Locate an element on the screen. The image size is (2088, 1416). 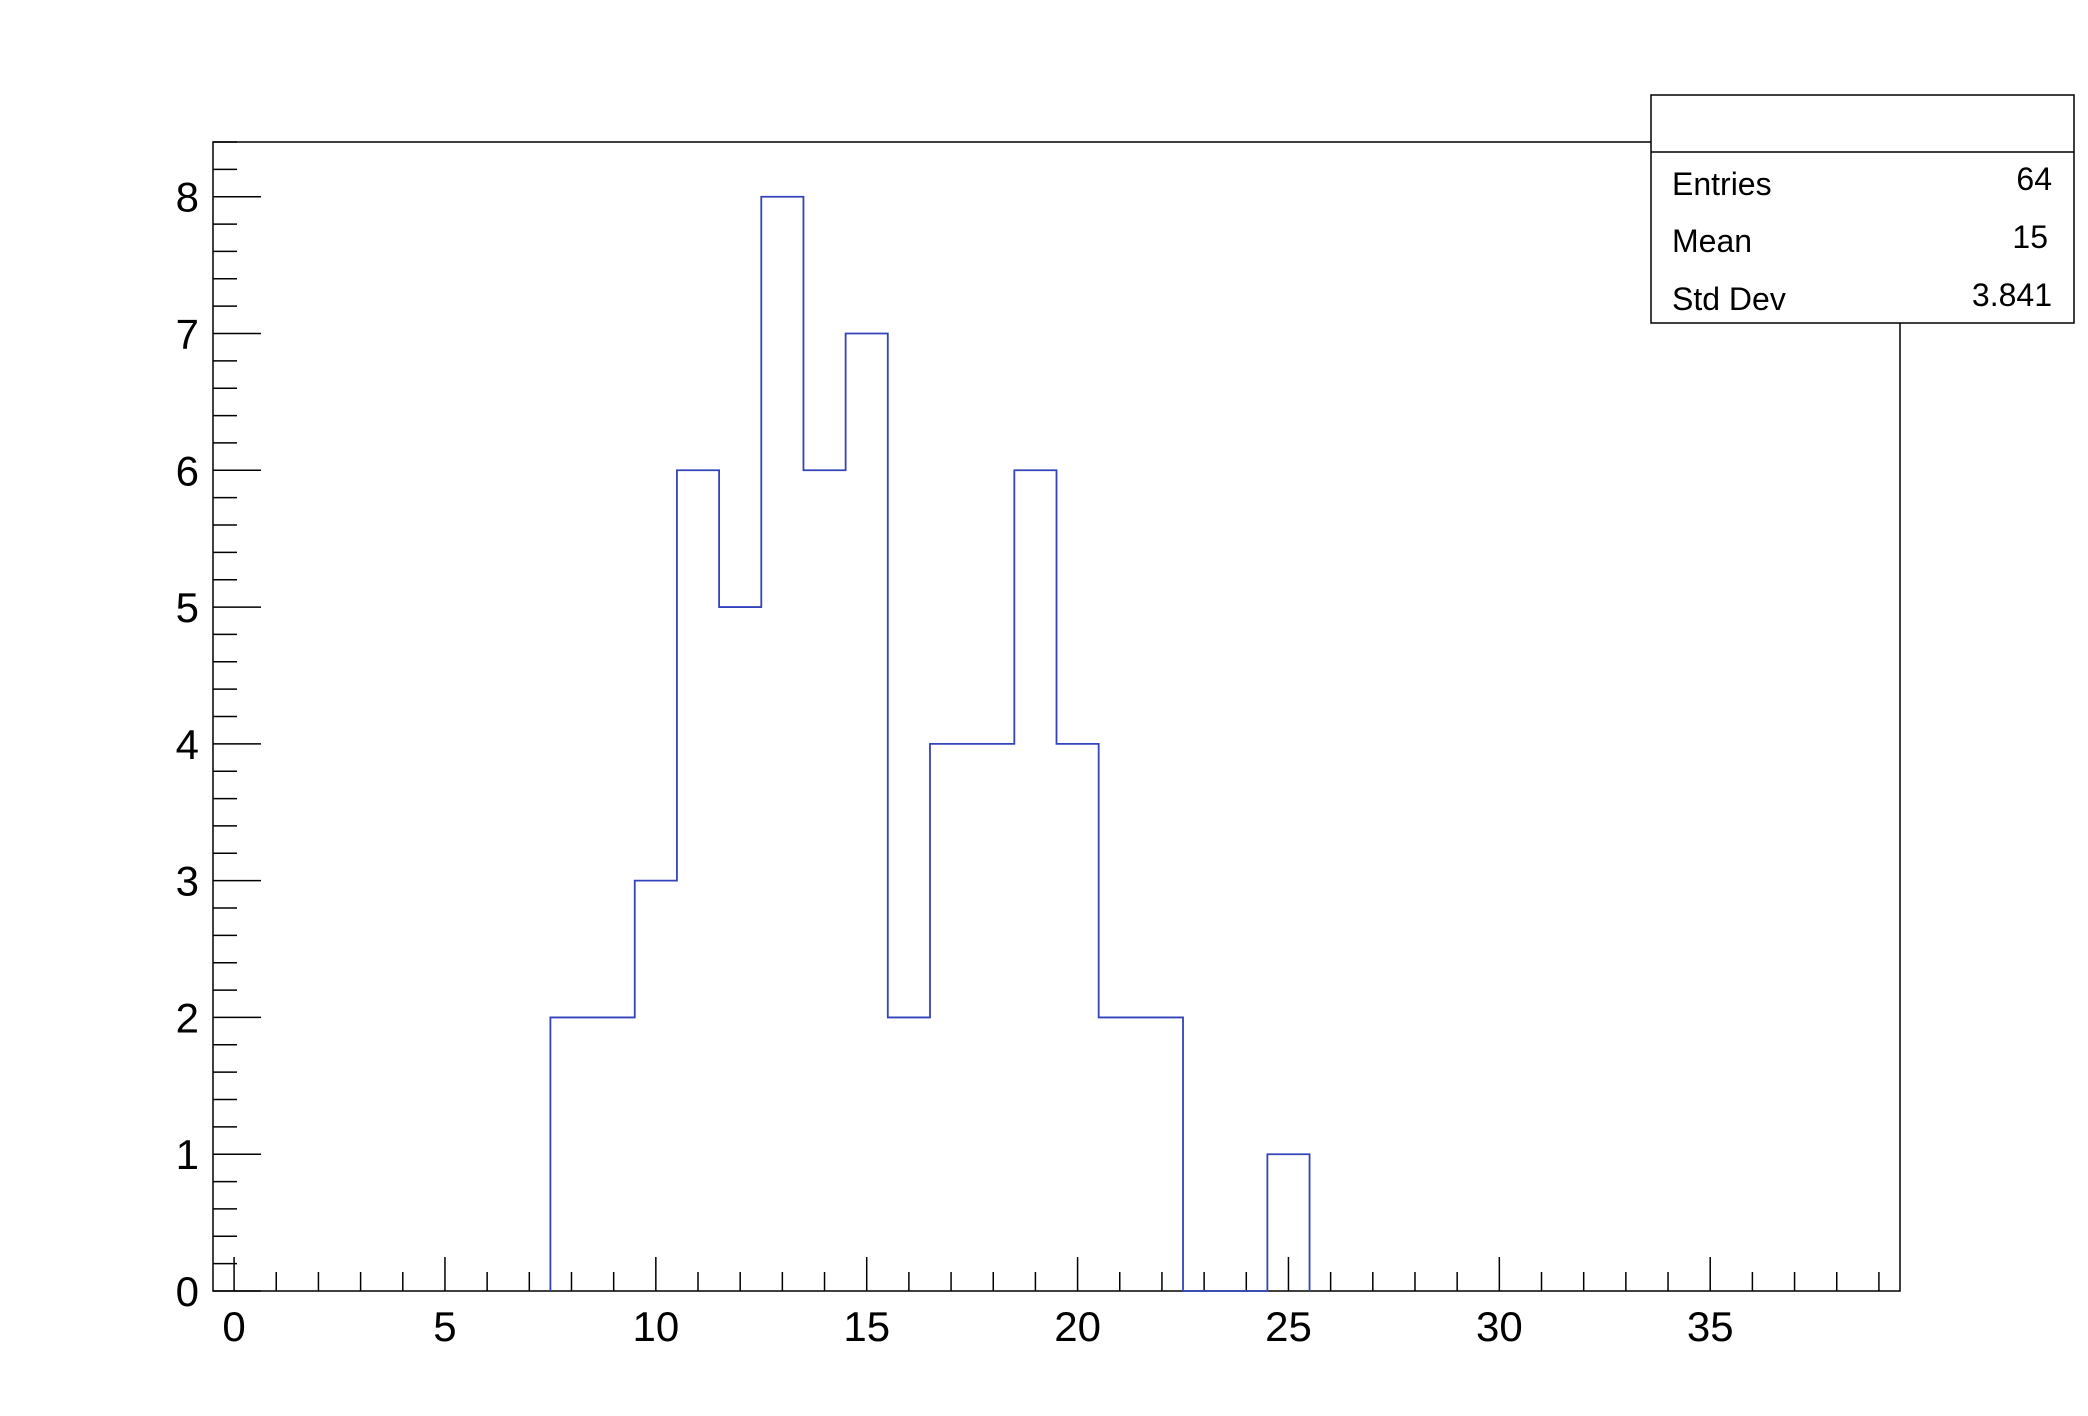
y-tick-label: 3 is located at coordinates (187, 881).